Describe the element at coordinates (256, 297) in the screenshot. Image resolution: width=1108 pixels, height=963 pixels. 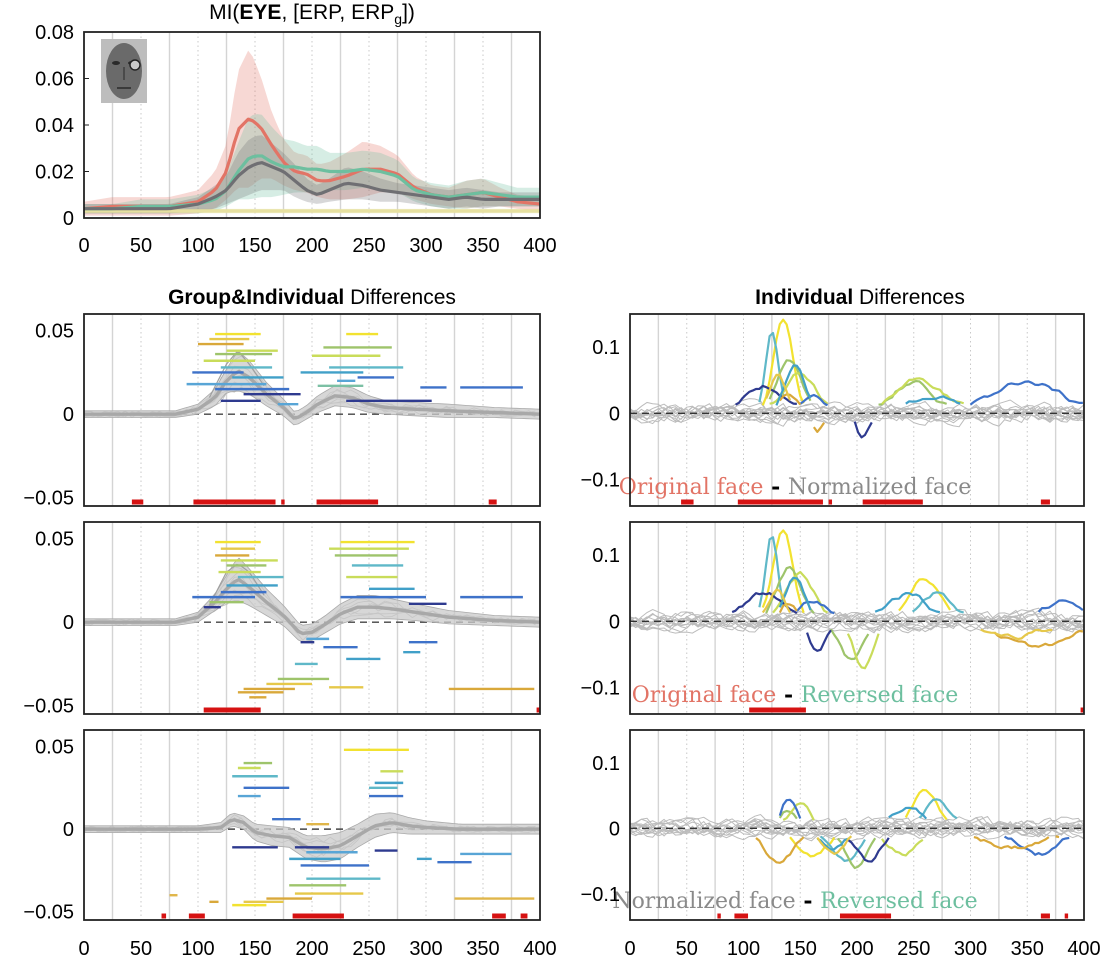
I see `left-title-bold: Group&Individual` at that location.